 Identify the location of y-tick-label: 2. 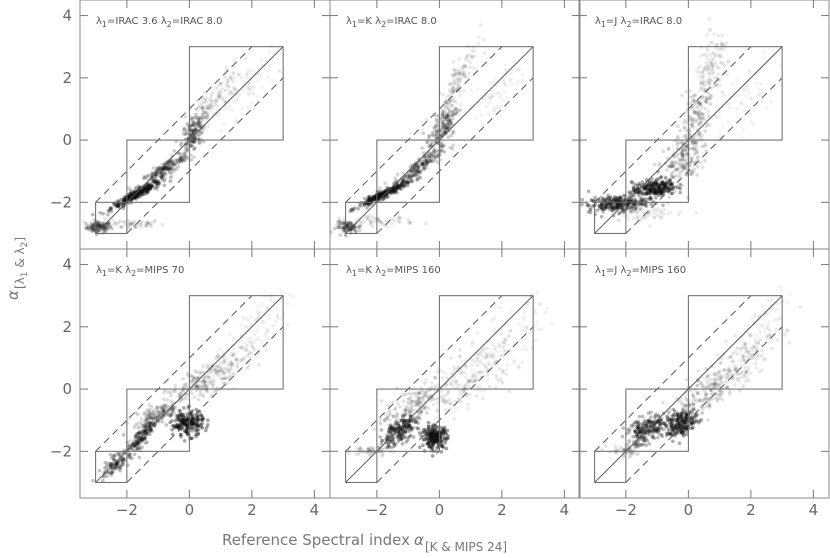
(67, 327).